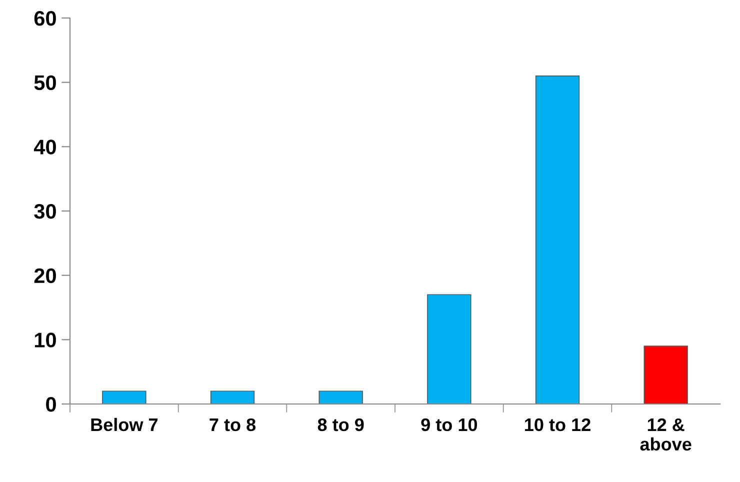  What do you see at coordinates (45, 276) in the screenshot?
I see `y-tick-label: 20` at bounding box center [45, 276].